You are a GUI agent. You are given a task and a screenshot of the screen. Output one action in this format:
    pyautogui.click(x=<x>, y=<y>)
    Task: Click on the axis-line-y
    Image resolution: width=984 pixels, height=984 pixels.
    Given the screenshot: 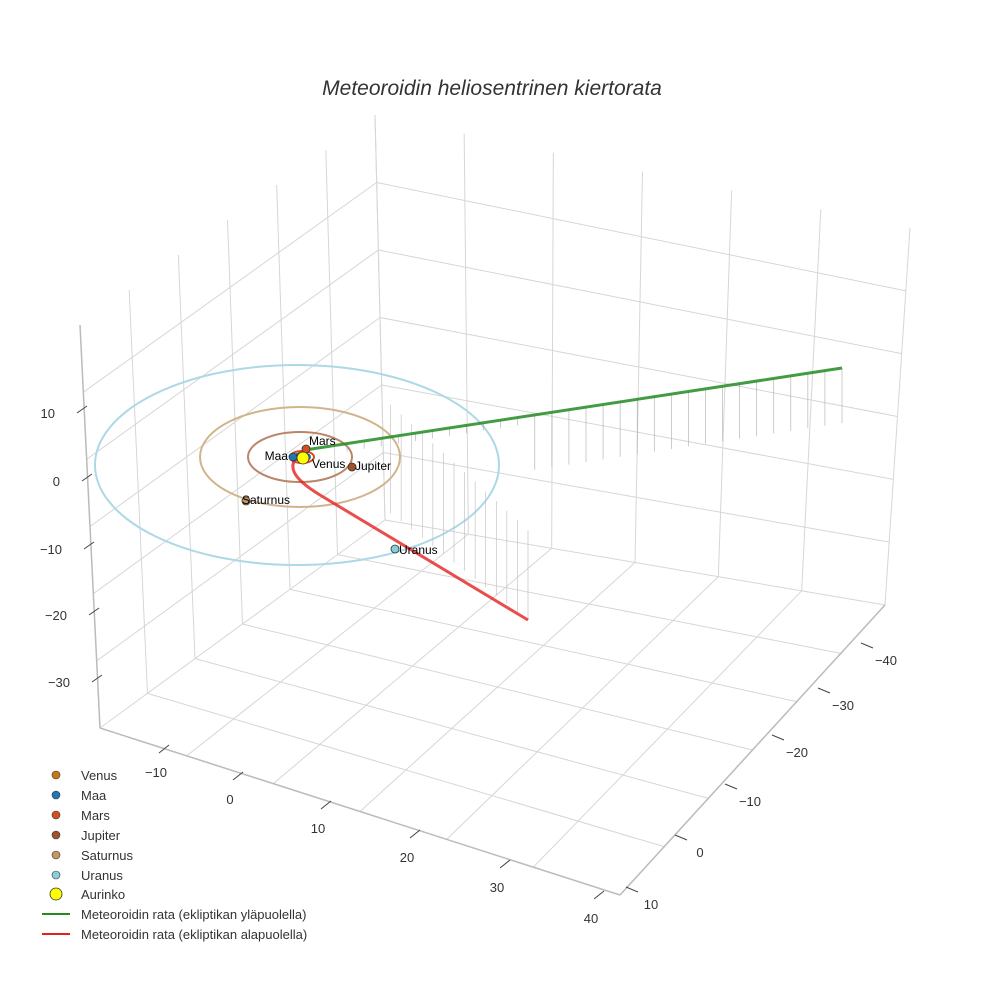 What is the action you would take?
    pyautogui.click(x=752, y=750)
    